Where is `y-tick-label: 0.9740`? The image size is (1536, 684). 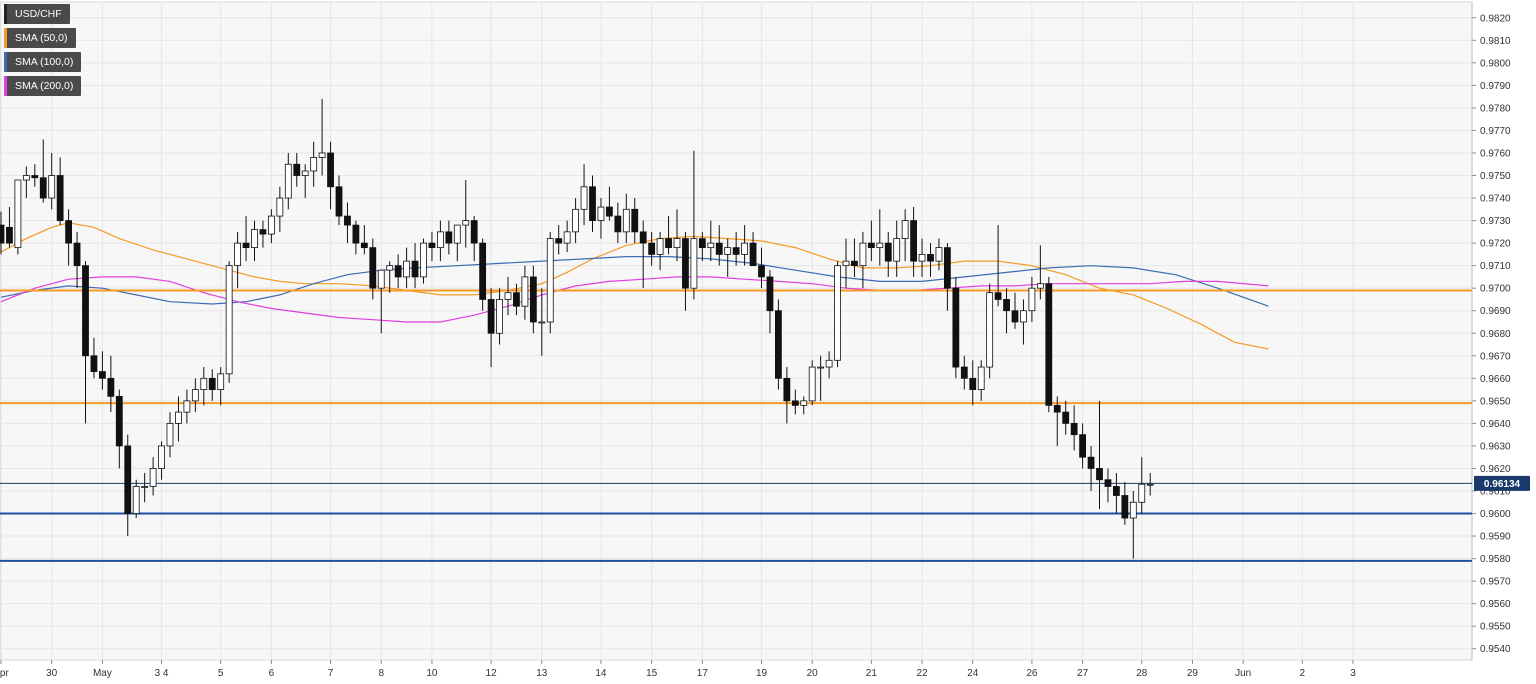
y-tick-label: 0.9740 is located at coordinates (1495, 199).